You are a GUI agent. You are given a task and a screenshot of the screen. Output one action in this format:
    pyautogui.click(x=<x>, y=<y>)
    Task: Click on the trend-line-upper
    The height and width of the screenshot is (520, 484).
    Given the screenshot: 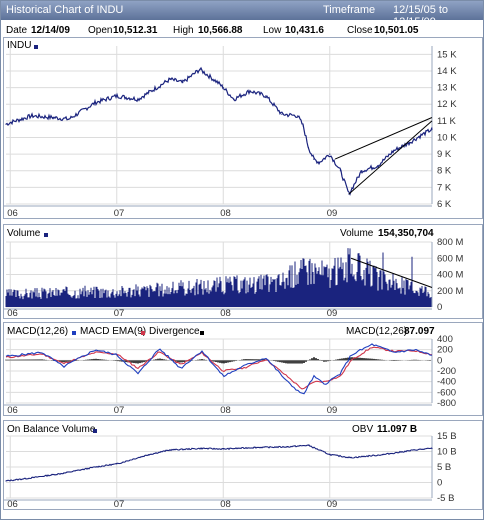 What is the action you would take?
    pyautogui.click(x=383, y=138)
    